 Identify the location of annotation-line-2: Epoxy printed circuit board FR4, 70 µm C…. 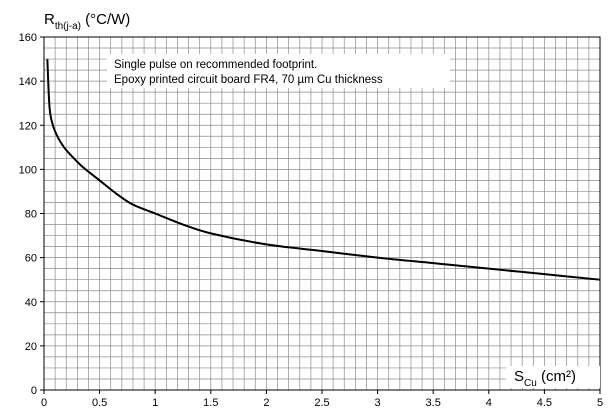
(248, 80).